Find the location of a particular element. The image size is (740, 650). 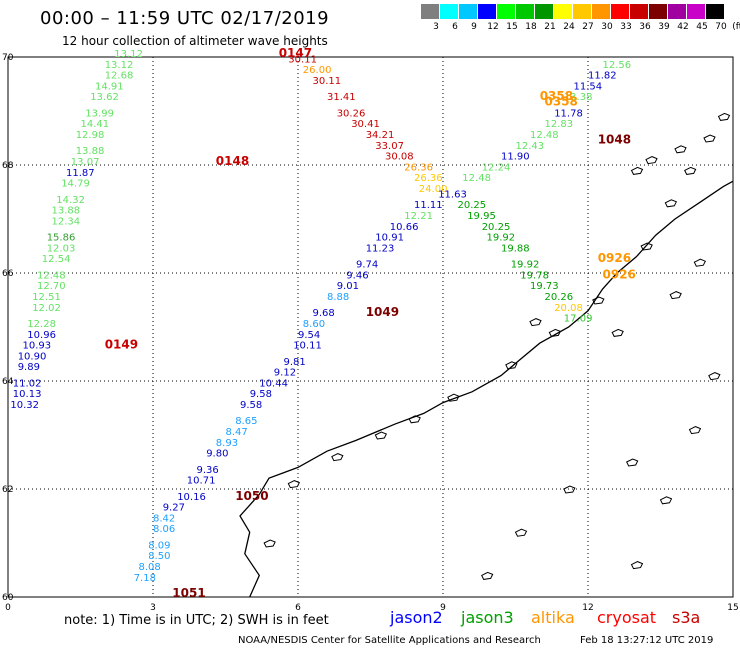

wave-height-label: 9.58 is located at coordinates (251, 405).